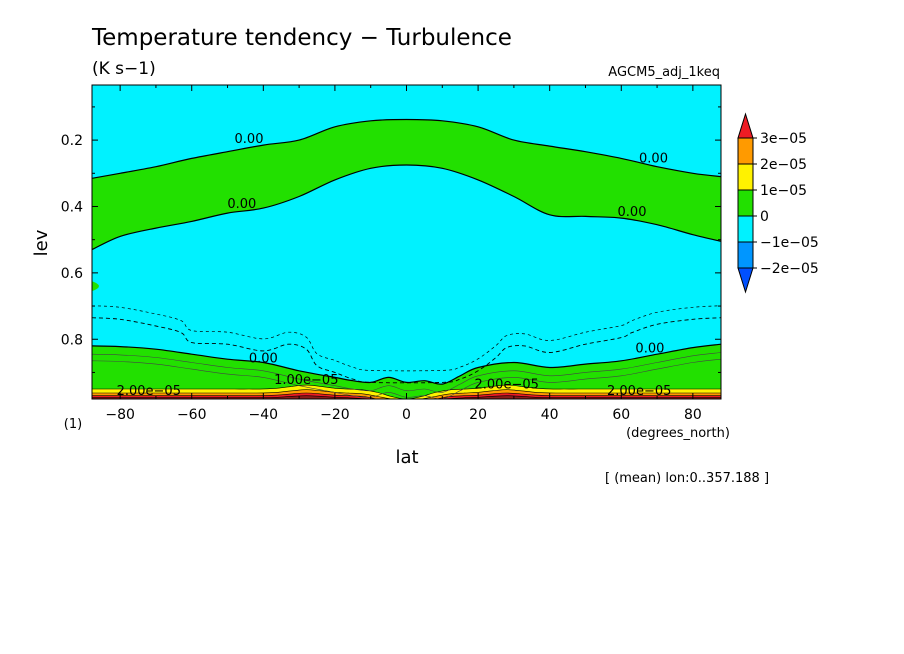 Image resolution: width=904 pixels, height=654 pixels. What do you see at coordinates (249, 139) in the screenshot?
I see `contour-label-0: 0.00` at bounding box center [249, 139].